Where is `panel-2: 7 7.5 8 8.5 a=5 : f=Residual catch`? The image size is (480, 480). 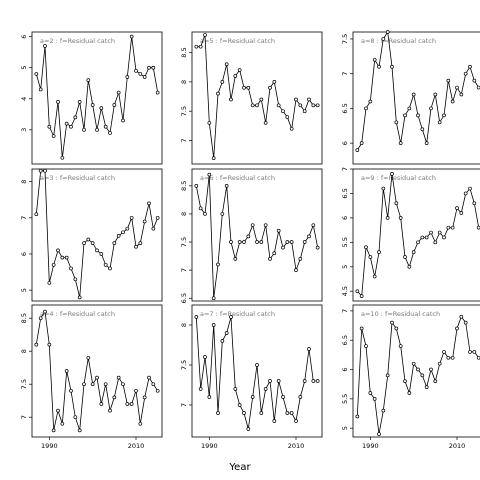
panel-2: 7 7.5 8 8.5 a=5 : f=Residual catch is located at coordinates (251, 98).